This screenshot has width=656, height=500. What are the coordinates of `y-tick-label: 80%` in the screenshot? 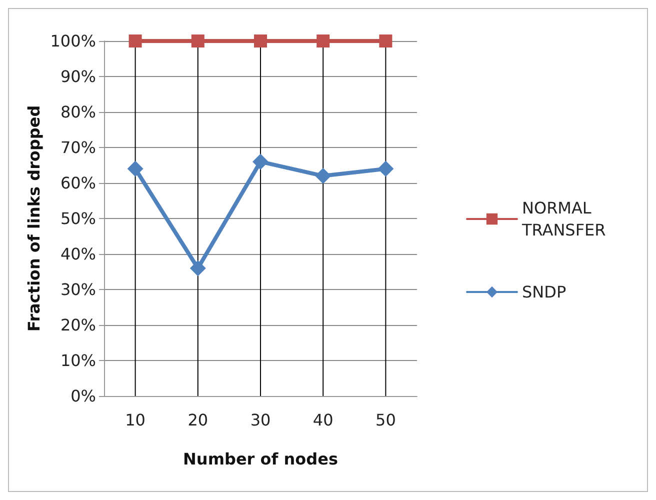 It's located at (78, 112).